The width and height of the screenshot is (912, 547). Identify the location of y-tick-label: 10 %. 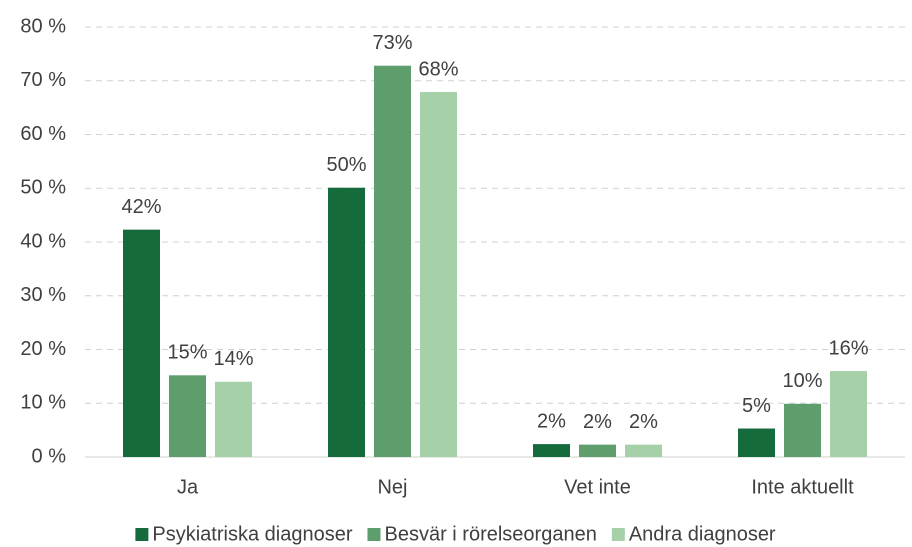
(43, 403).